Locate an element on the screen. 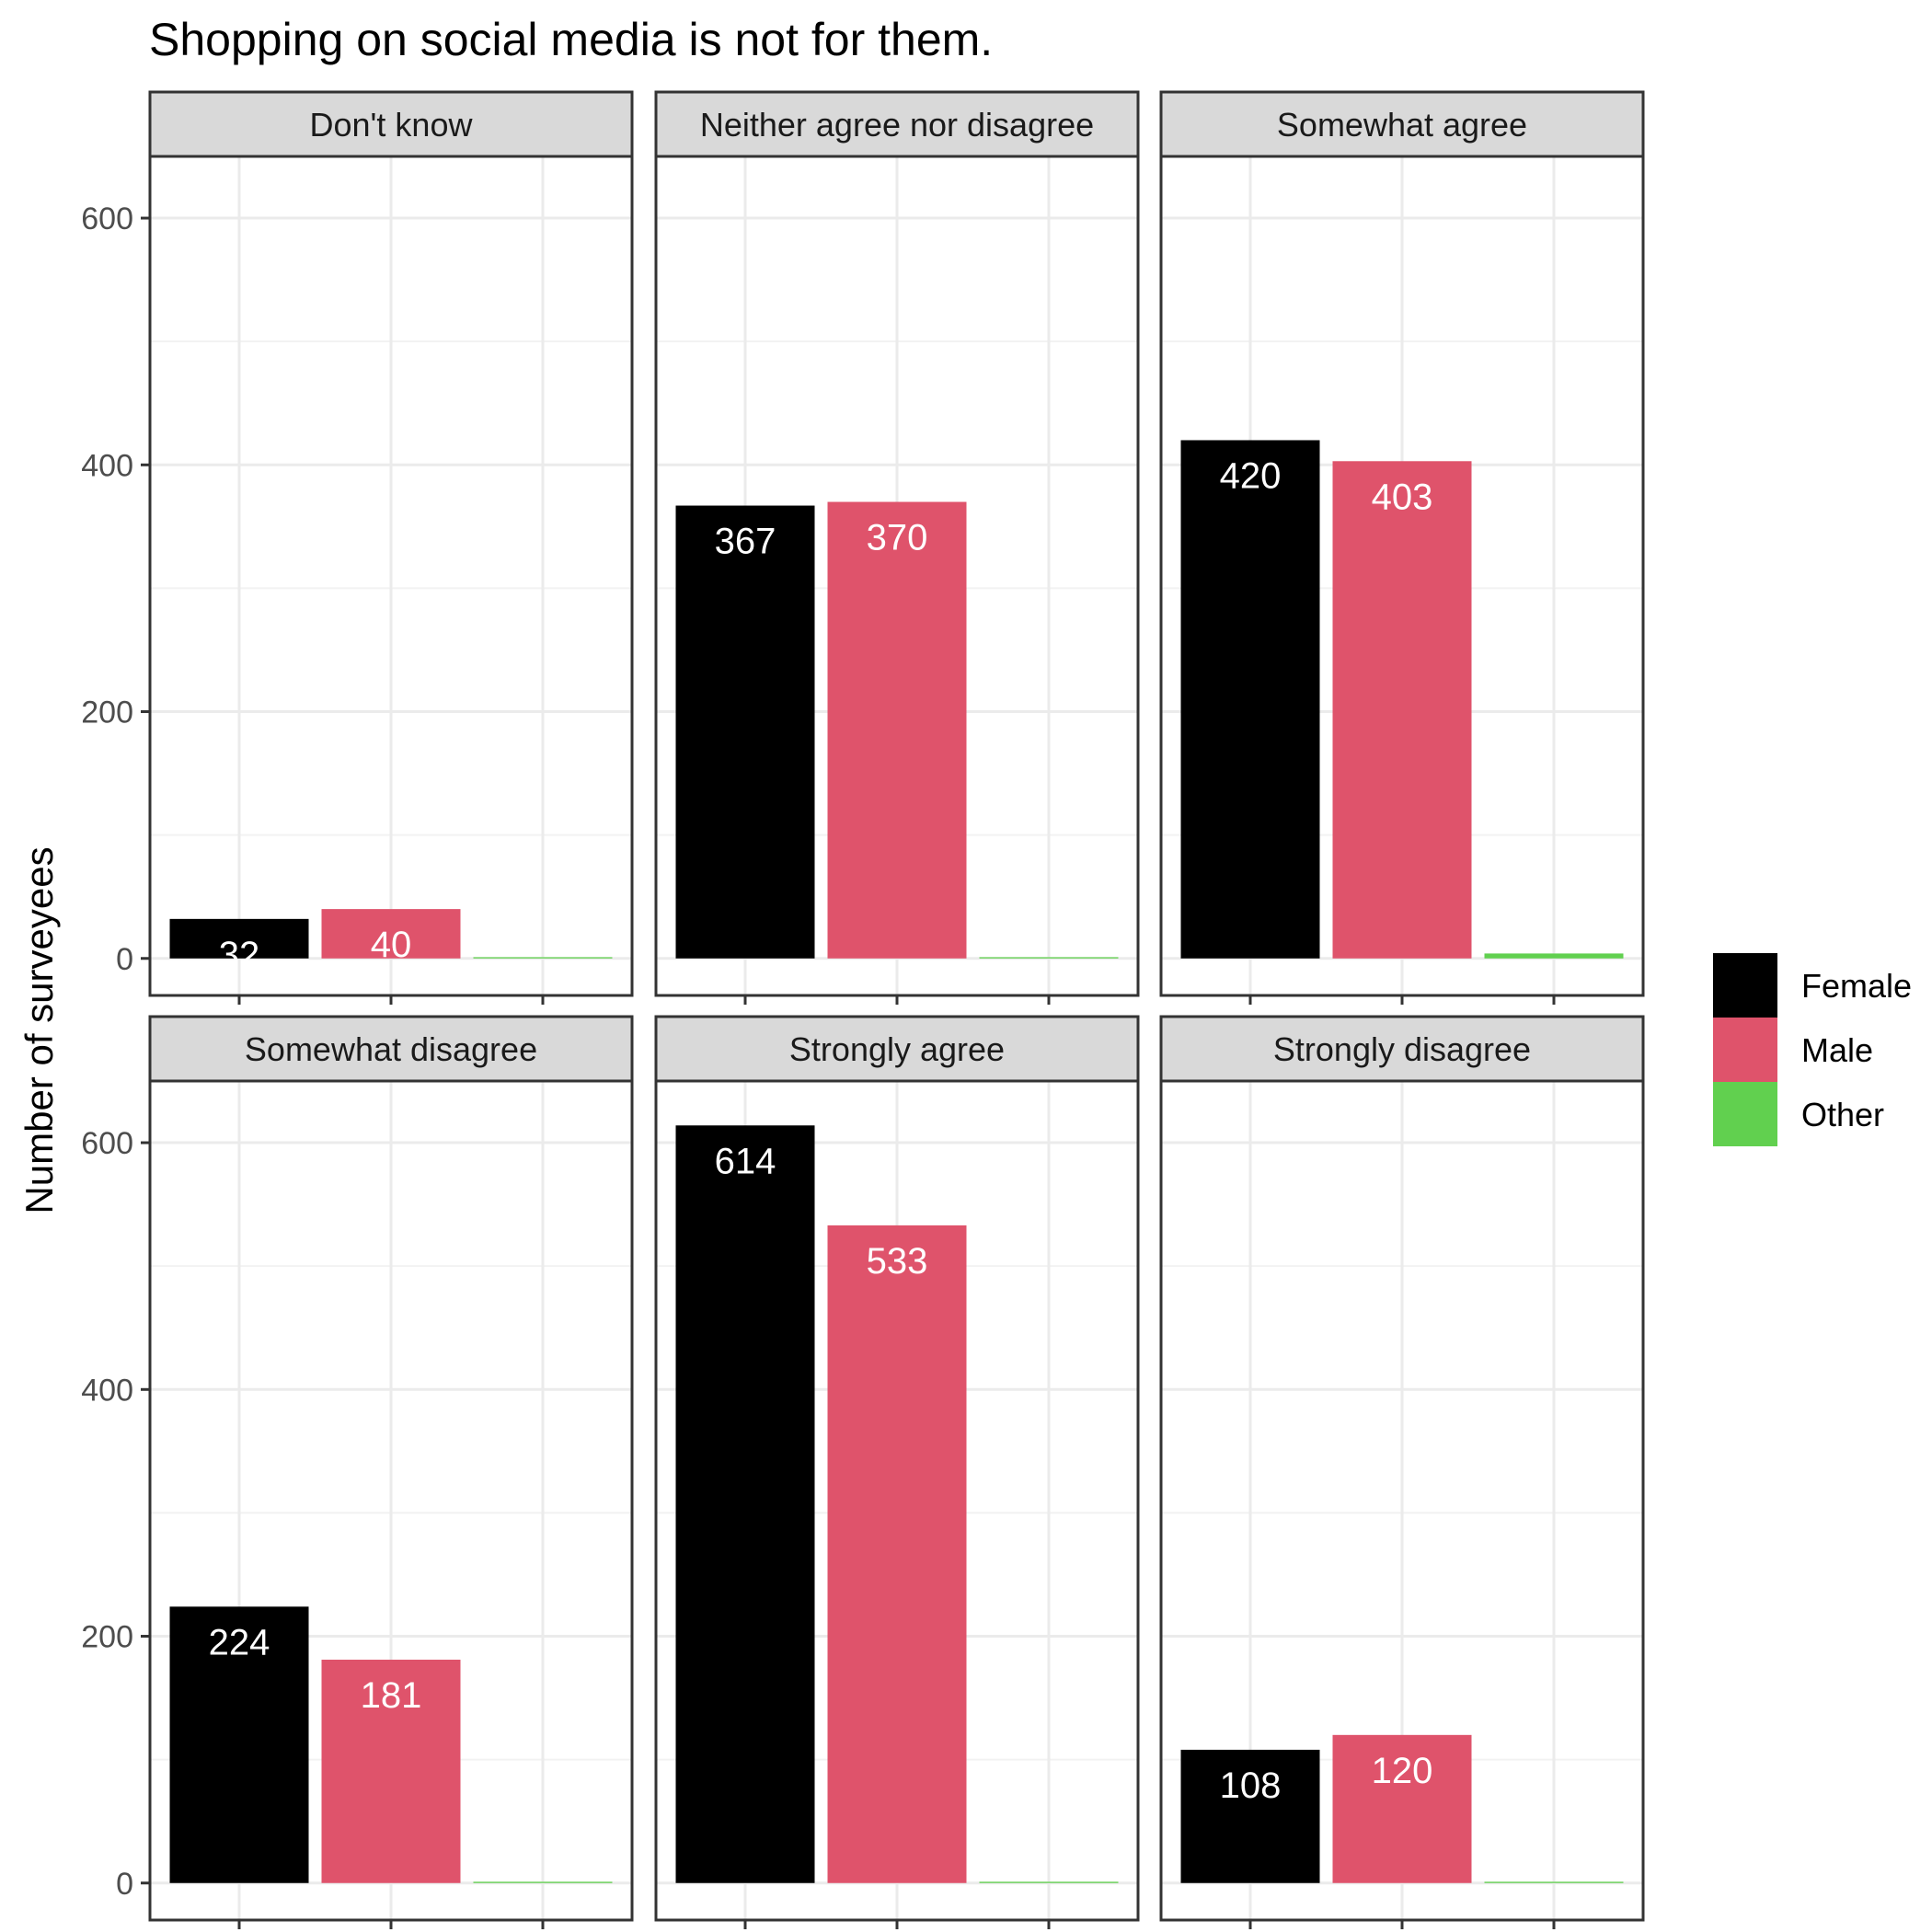  legend-key-other is located at coordinates (1745, 1114).